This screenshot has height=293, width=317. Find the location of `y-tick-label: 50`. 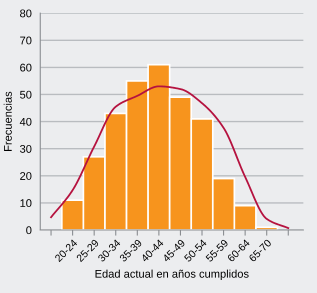

y-tick-label: 50 is located at coordinates (26, 94).